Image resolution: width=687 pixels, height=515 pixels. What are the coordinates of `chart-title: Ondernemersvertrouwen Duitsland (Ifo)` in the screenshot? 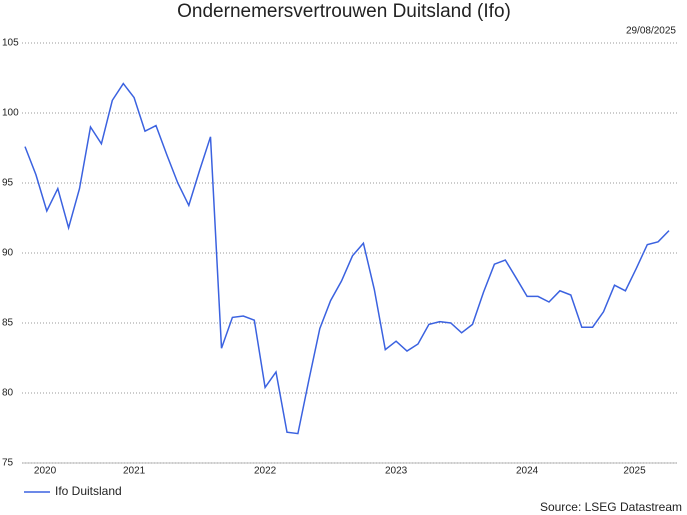 It's located at (344, 11).